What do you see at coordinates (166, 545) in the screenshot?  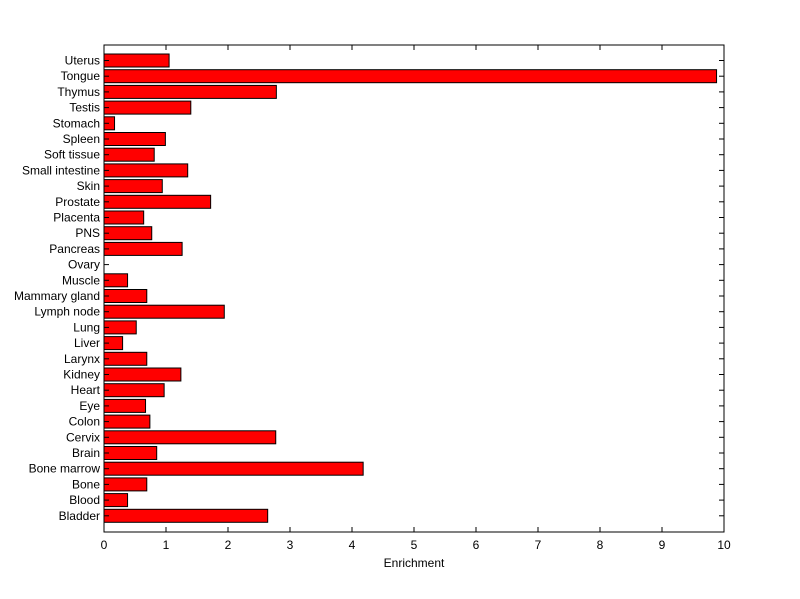 I see `x-tick-label-1: 1` at bounding box center [166, 545].